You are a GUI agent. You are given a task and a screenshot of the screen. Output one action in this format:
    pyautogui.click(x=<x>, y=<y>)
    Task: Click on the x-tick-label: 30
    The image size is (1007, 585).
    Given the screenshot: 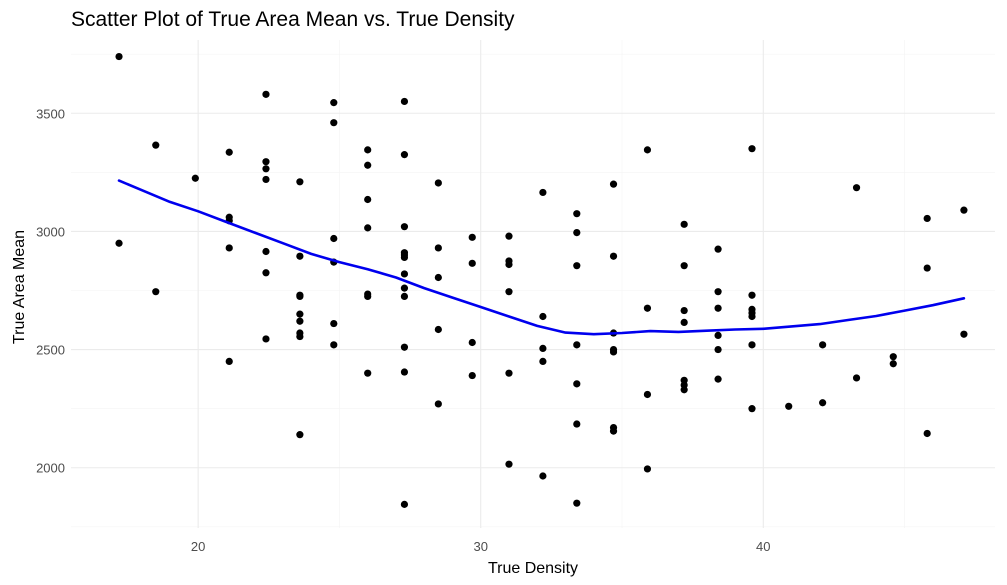 What is the action you would take?
    pyautogui.click(x=480, y=546)
    